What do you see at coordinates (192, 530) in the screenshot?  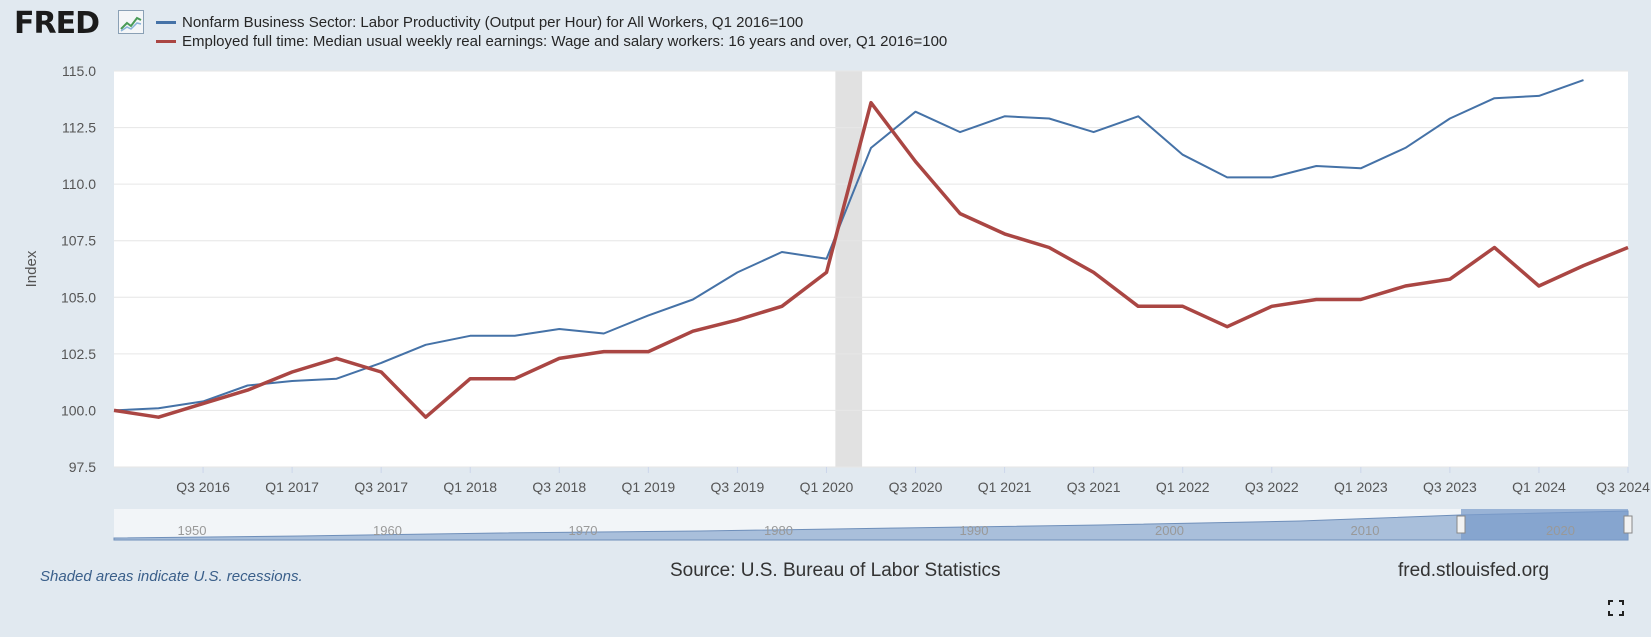 I see `navigator-year-label: 1950` at bounding box center [192, 530].